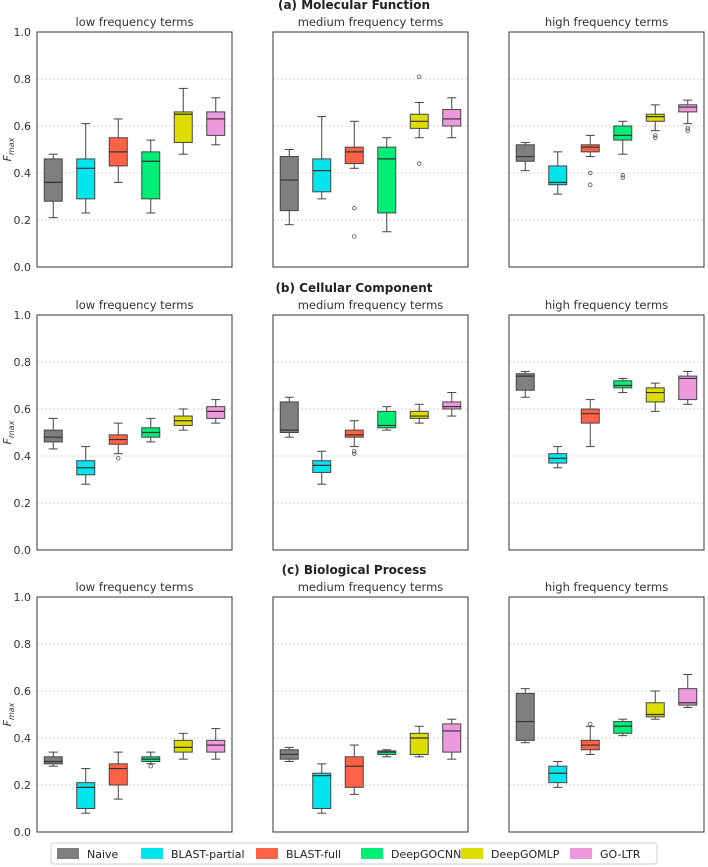 This screenshot has height=867, width=708. What do you see at coordinates (11, 711) in the screenshot?
I see `y-axis-label-sub: max` at bounding box center [11, 711].